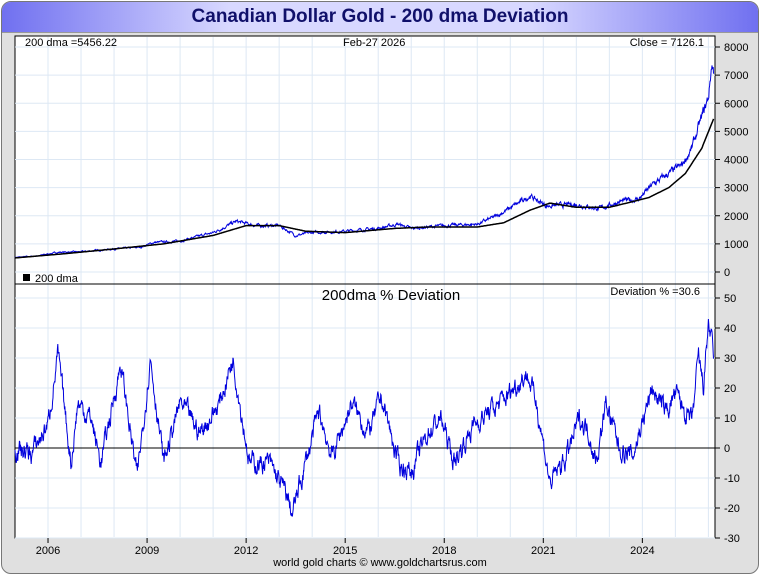  What do you see at coordinates (736, 217) in the screenshot?
I see `y-tick-label-top: 2000` at bounding box center [736, 217].